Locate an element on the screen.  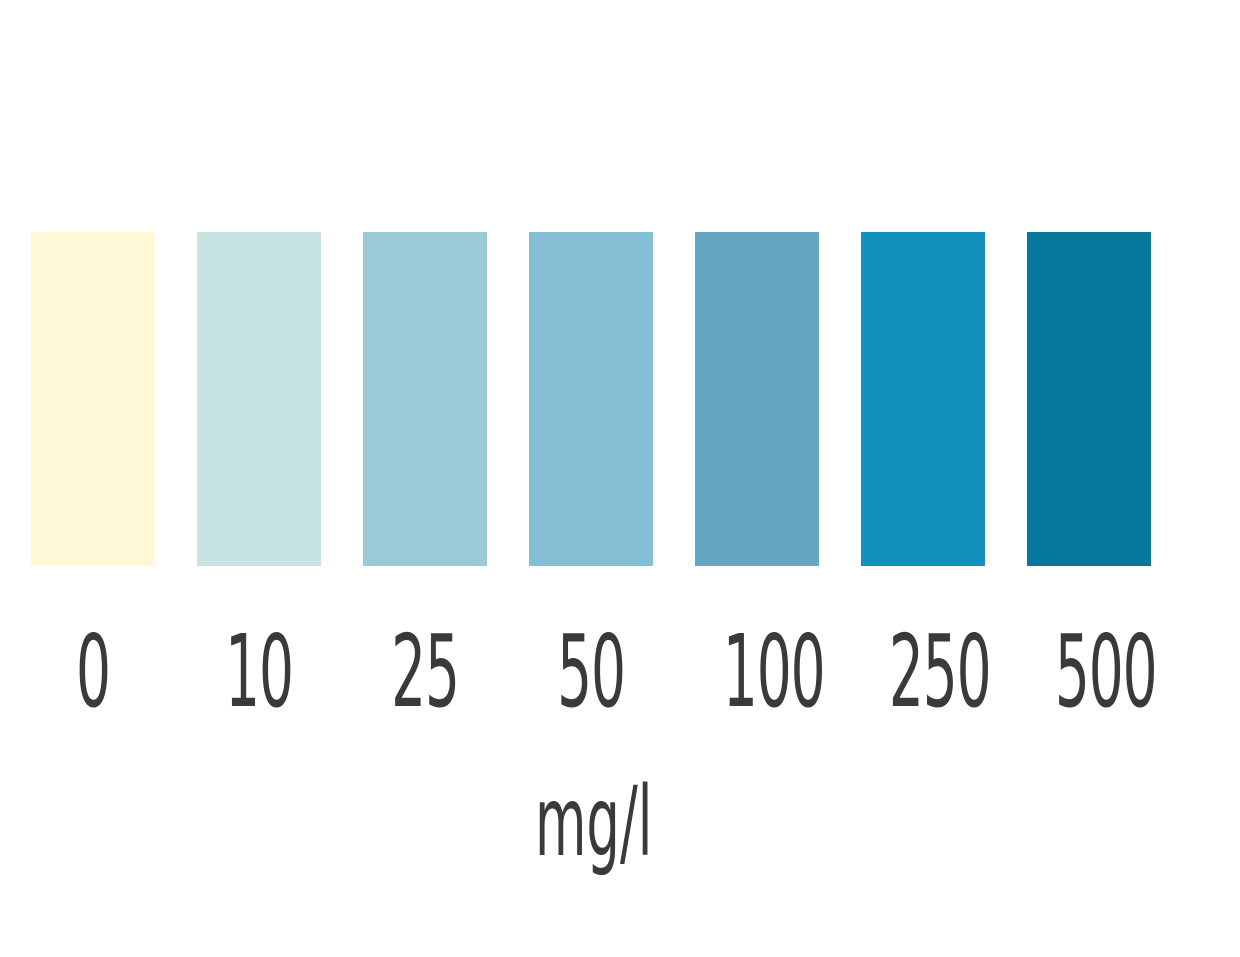
value-label-25: 25 is located at coordinates (425, 671).